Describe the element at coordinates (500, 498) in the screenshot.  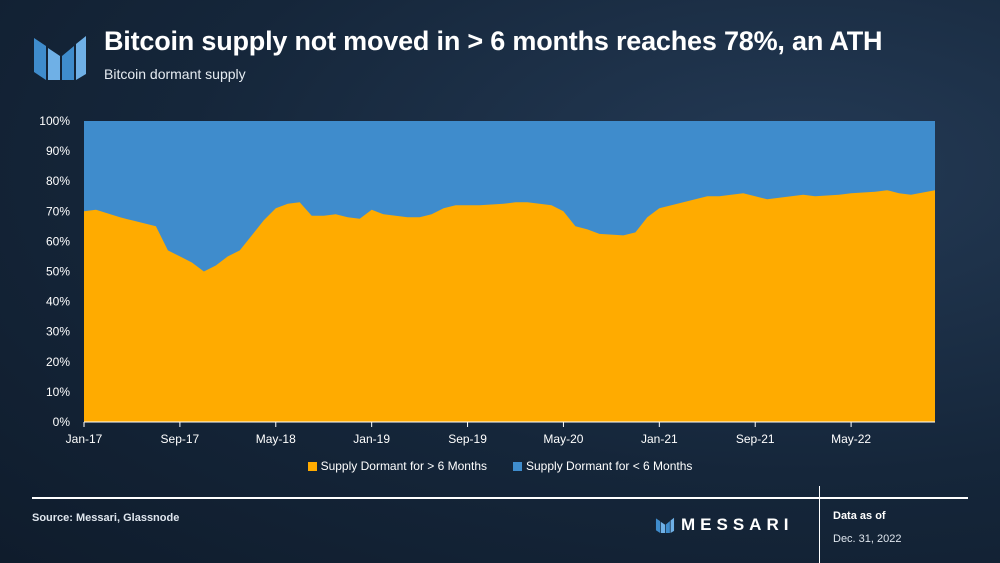
I see `footer-divider` at that location.